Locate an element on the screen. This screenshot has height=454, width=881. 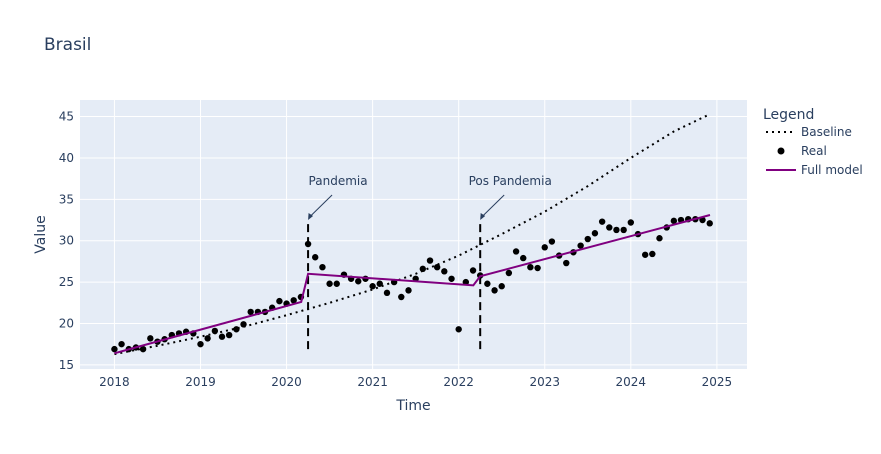
annotation-layer: Pandemia Pos Pandemia is located at coordinates (430, 197).